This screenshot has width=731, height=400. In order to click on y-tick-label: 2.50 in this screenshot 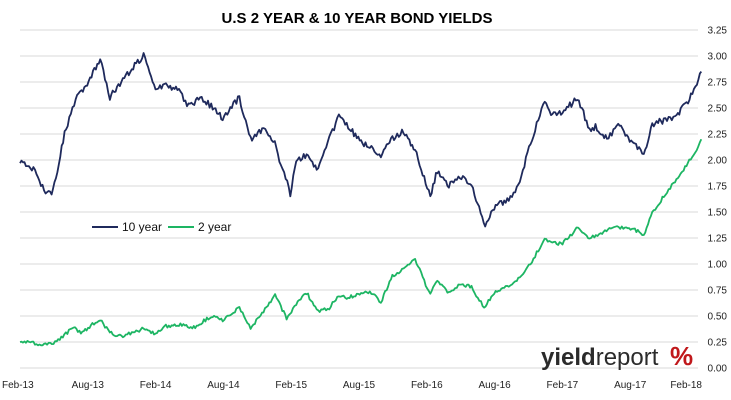, I will do `click(718, 109)`.